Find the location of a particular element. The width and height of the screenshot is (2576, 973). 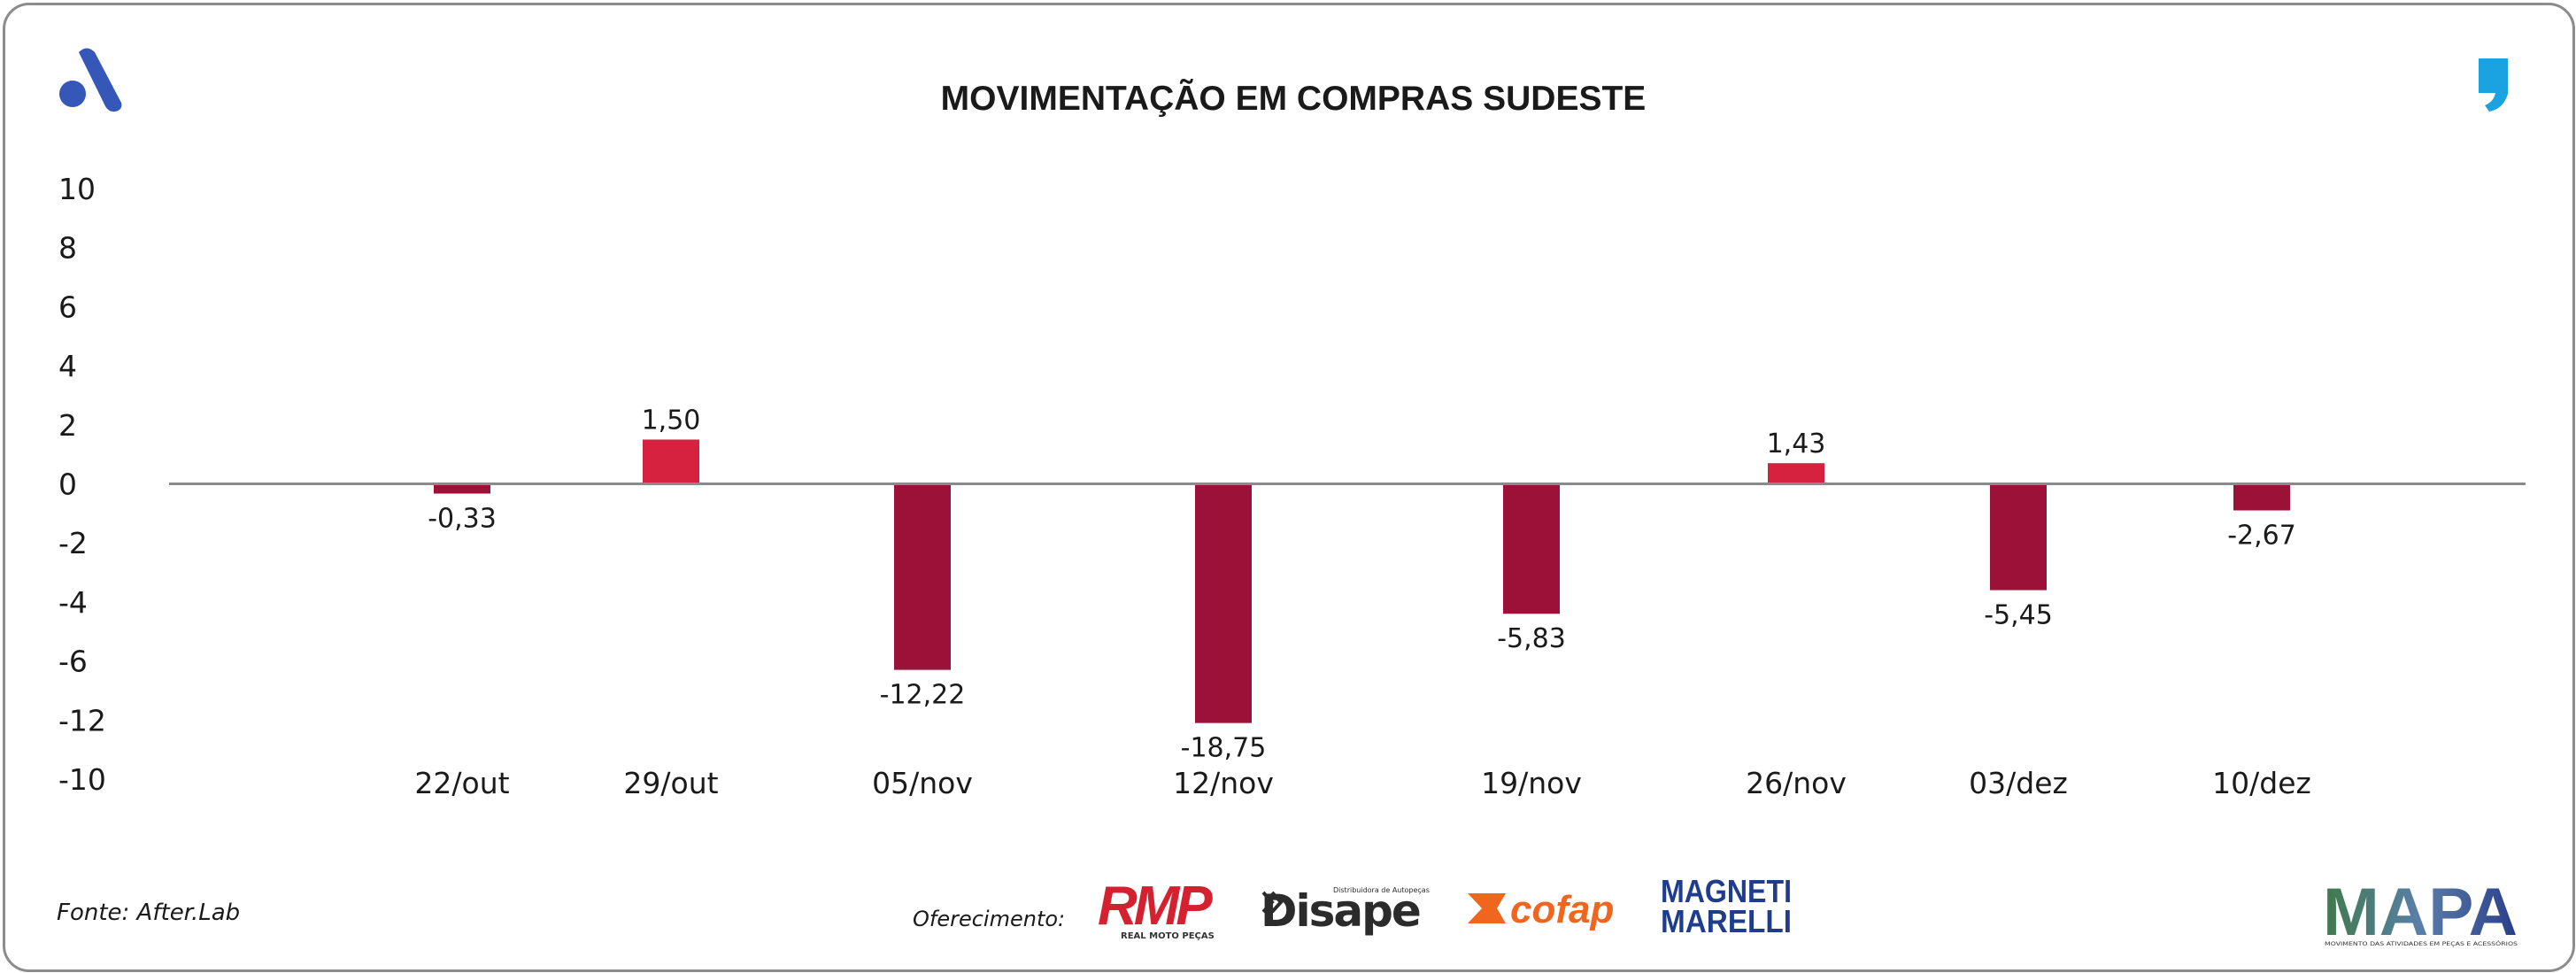

y-tick-label: -12 is located at coordinates (82, 720).